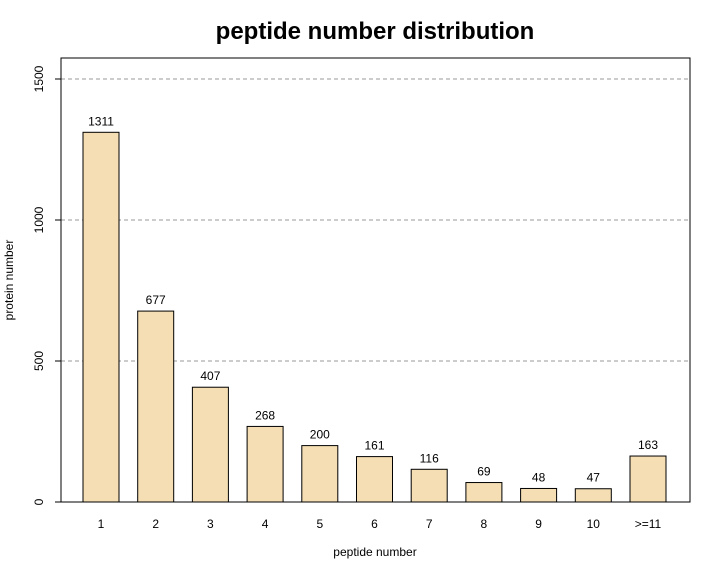 The height and width of the screenshot is (576, 720). I want to click on data-label: 1311, so click(101, 121).